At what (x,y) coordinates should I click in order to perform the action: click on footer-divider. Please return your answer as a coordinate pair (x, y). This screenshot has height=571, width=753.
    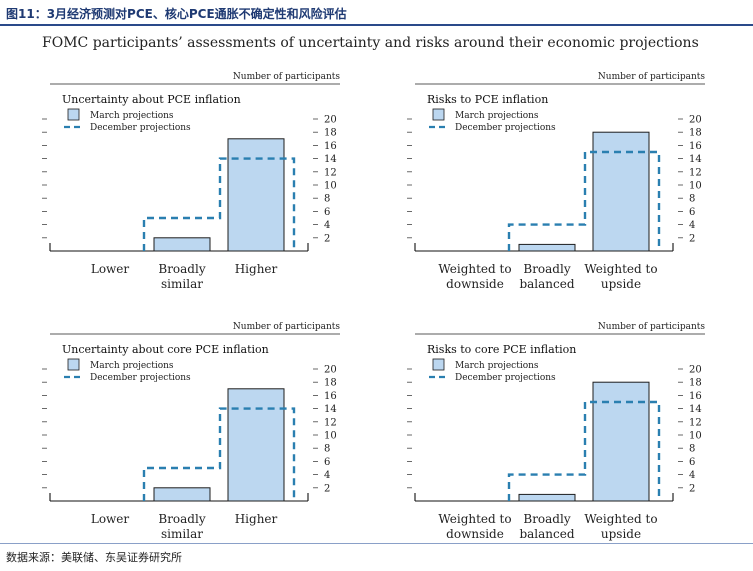
    Looking at the image, I should click on (376, 543).